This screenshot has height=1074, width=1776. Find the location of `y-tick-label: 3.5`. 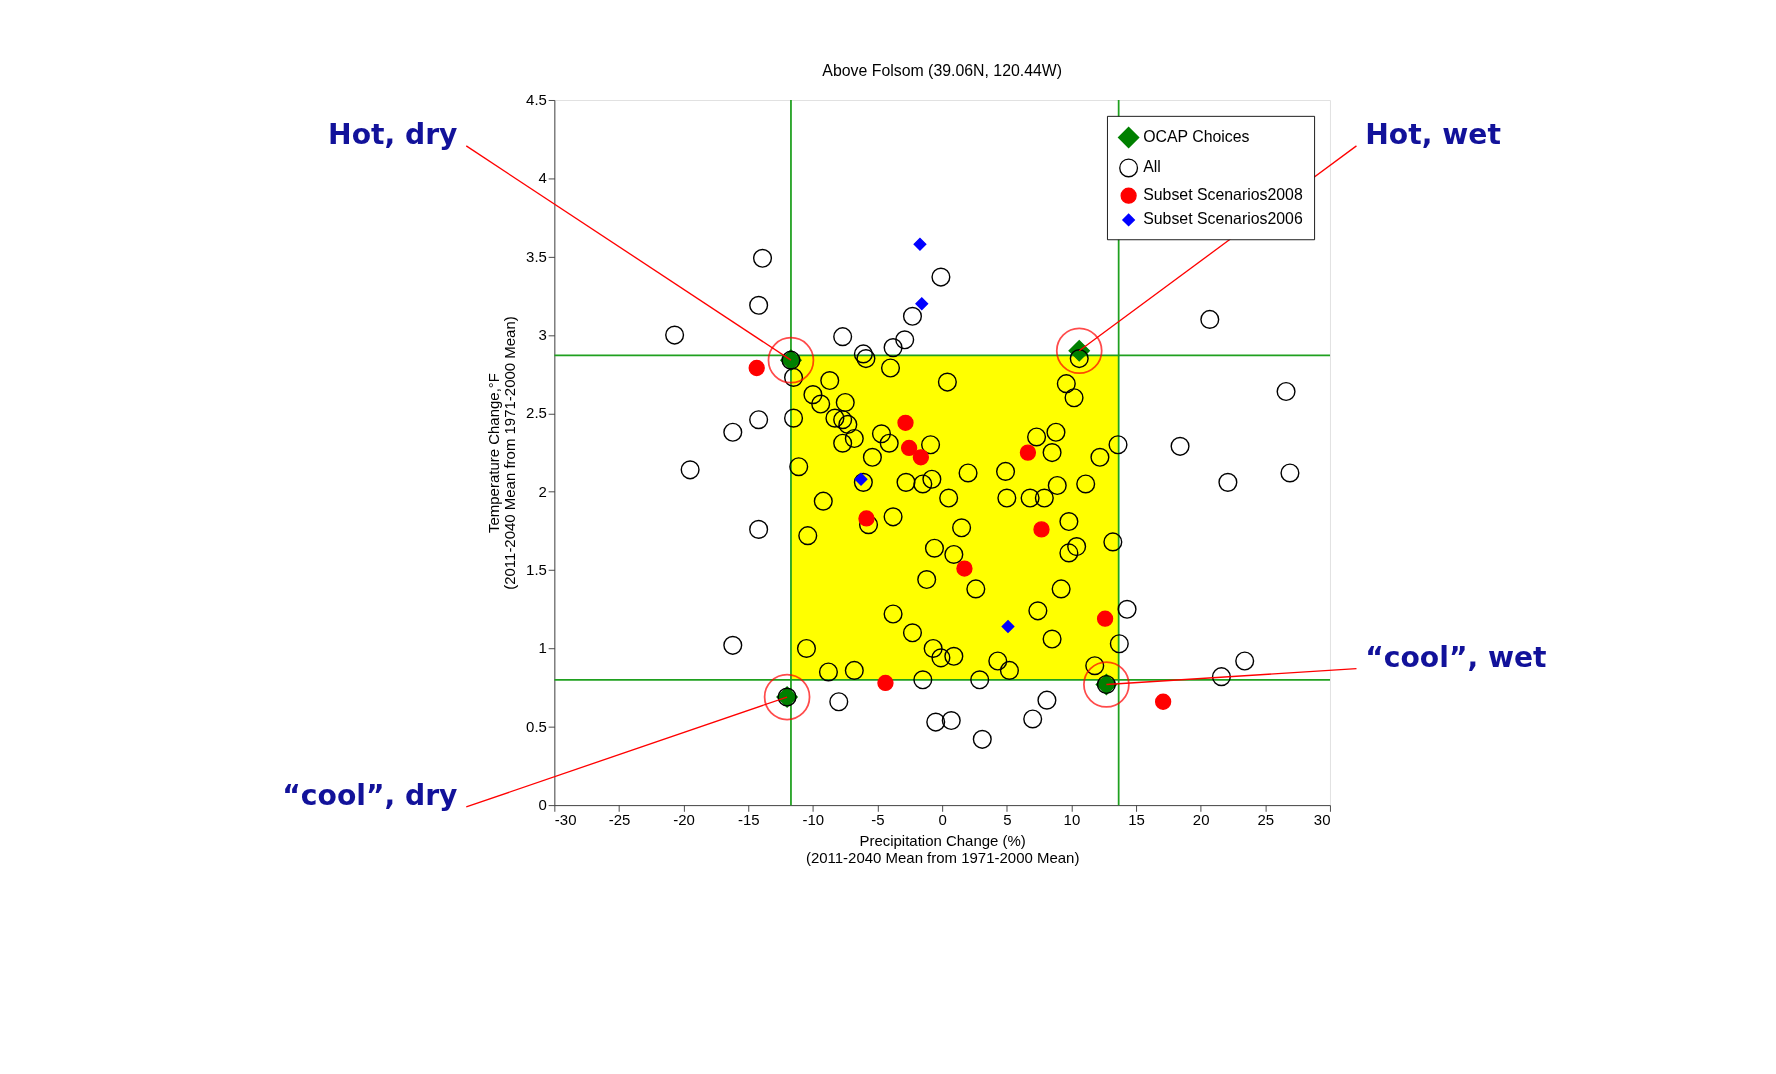

y-tick-label: 3.5 is located at coordinates (536, 256).